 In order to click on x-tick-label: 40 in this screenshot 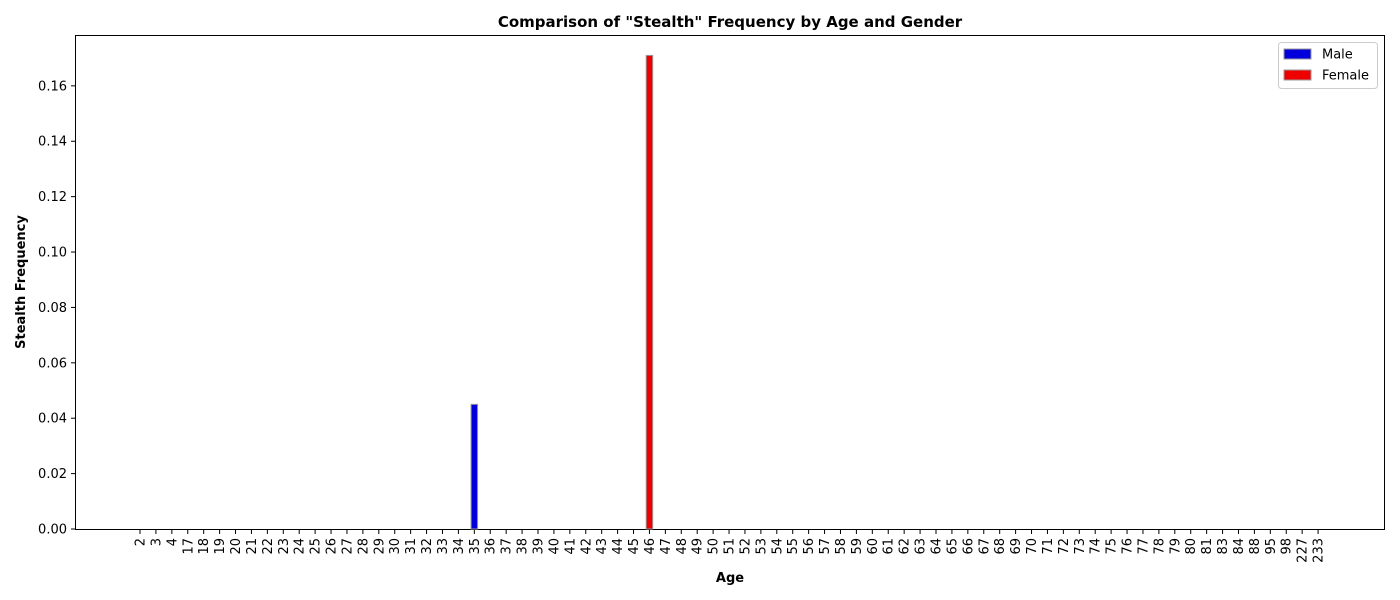, I will do `click(554, 546)`.